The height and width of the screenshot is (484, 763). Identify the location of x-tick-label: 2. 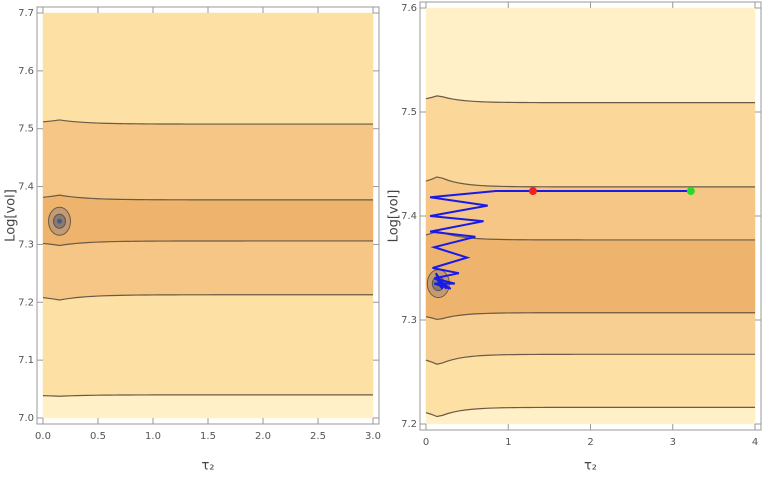
(590, 442).